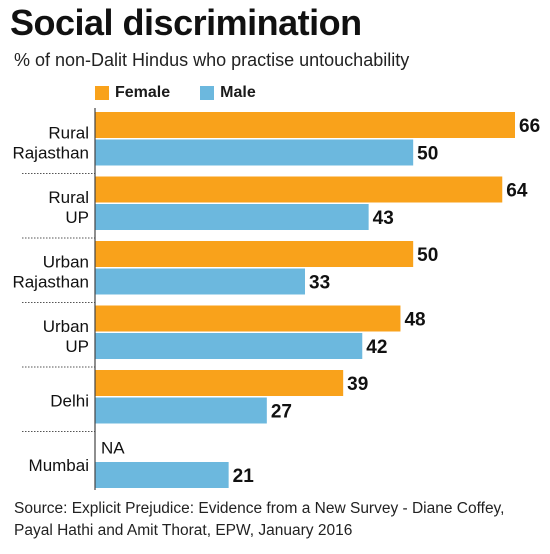 This screenshot has width=550, height=554. Describe the element at coordinates (319, 283) in the screenshot. I see `data-label-male-2: 33` at that location.